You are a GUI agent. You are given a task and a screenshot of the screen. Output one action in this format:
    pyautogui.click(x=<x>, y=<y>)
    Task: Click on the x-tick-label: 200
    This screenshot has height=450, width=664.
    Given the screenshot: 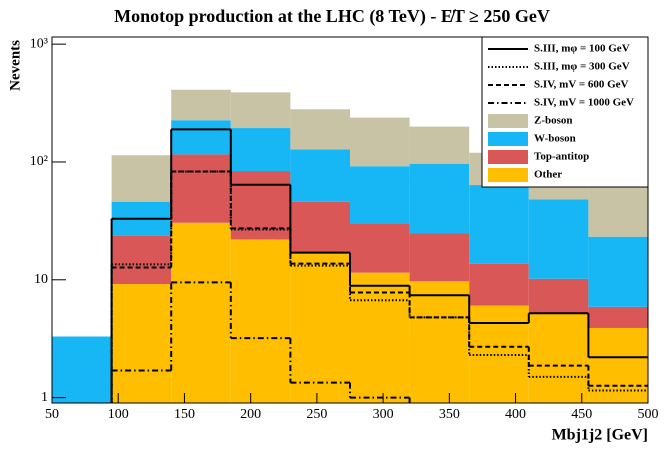 What is the action you would take?
    pyautogui.click(x=250, y=414)
    